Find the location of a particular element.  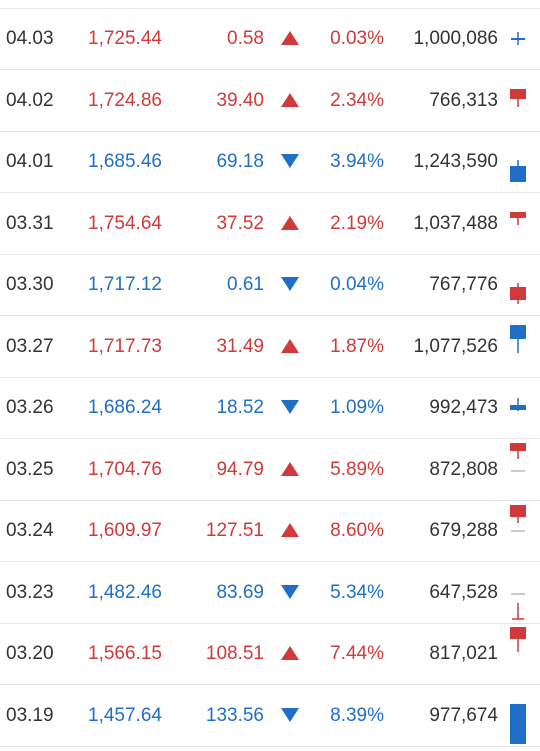

price-cell: 1,724.86 is located at coordinates (125, 100).